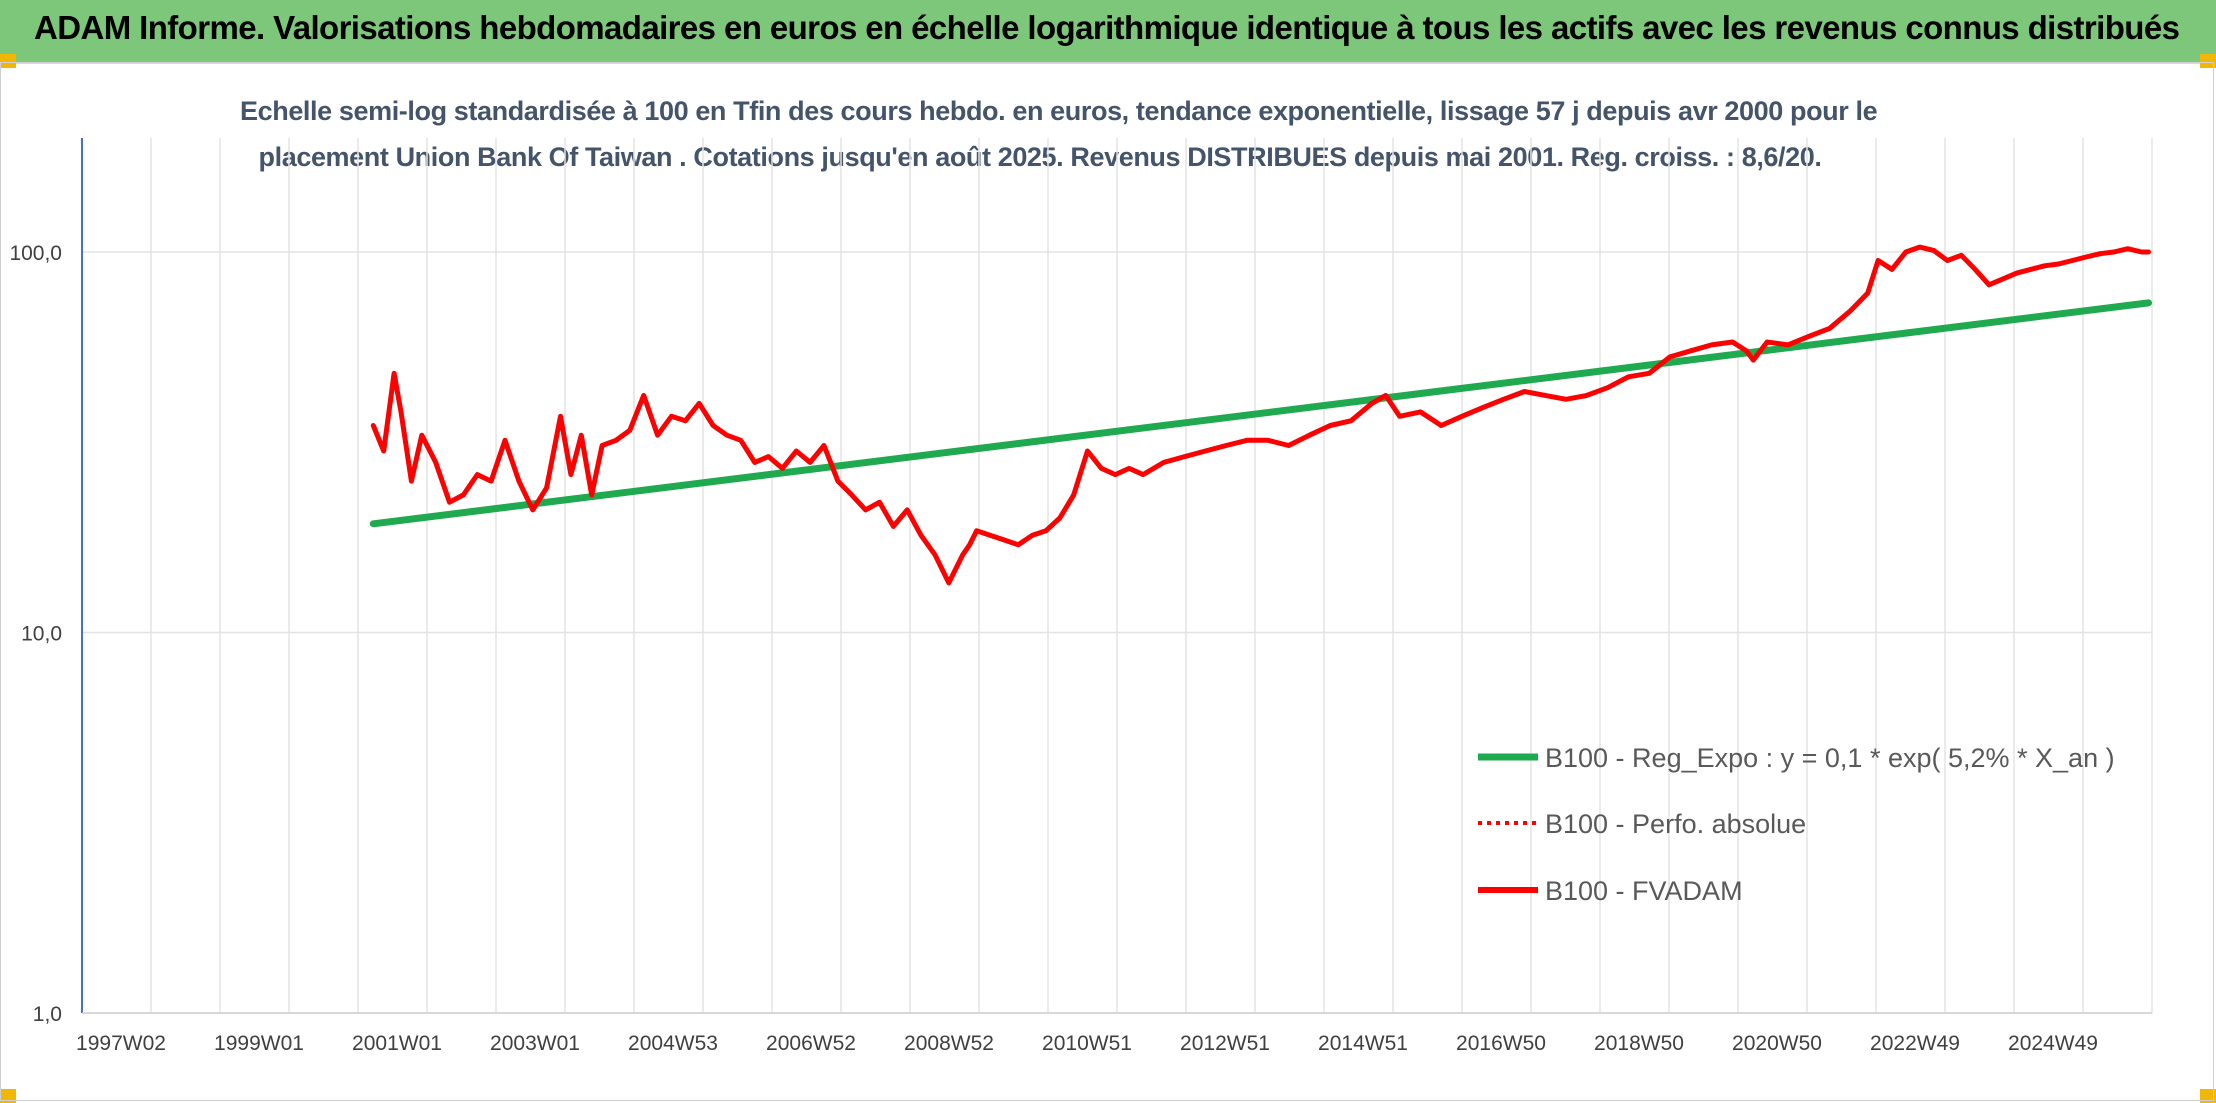 This screenshot has height=1103, width=2216. Describe the element at coordinates (1675, 824) in the screenshot. I see `legend-entry: B100 - Perfo. absolue` at that location.